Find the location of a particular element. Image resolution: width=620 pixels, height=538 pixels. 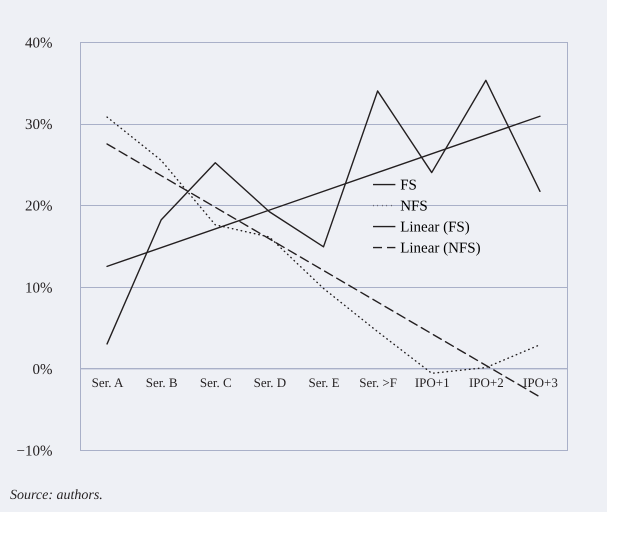

x-tick-label: Ser. D is located at coordinates (270, 382).